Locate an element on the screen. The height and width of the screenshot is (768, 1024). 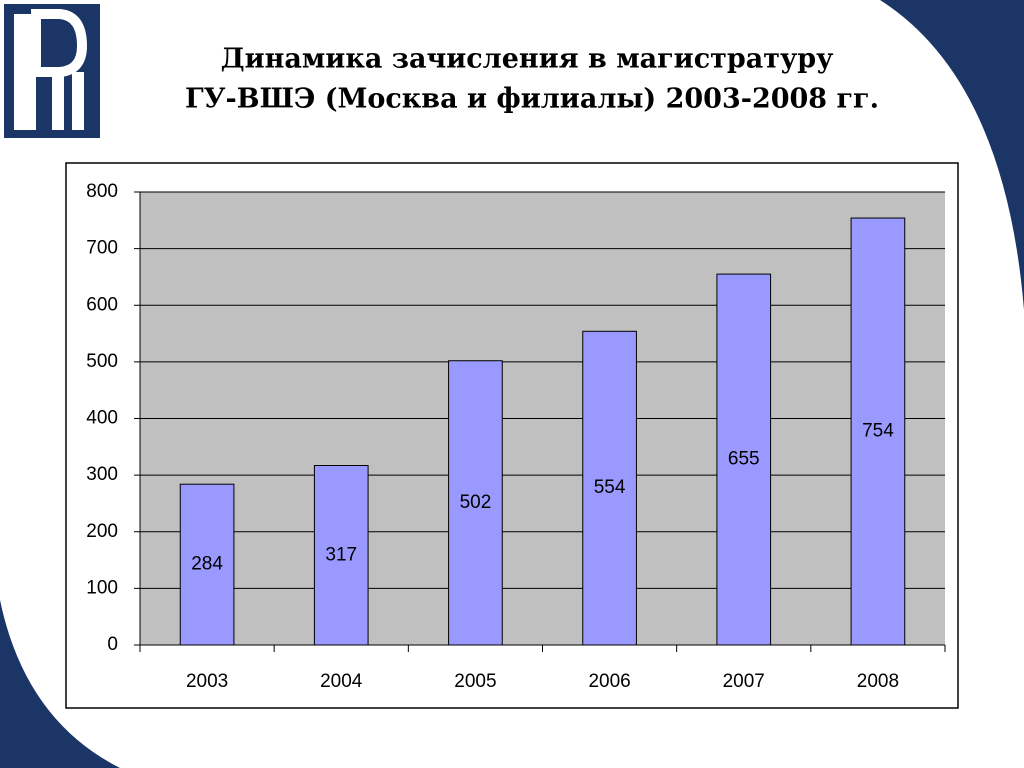
y-tick-label: 400 is located at coordinates (102, 418).